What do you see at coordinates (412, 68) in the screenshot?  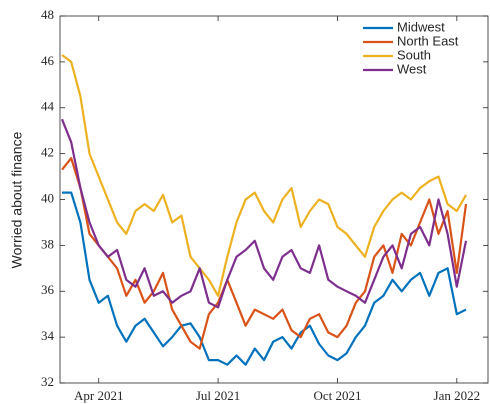 I see `legend-label: West` at bounding box center [412, 68].